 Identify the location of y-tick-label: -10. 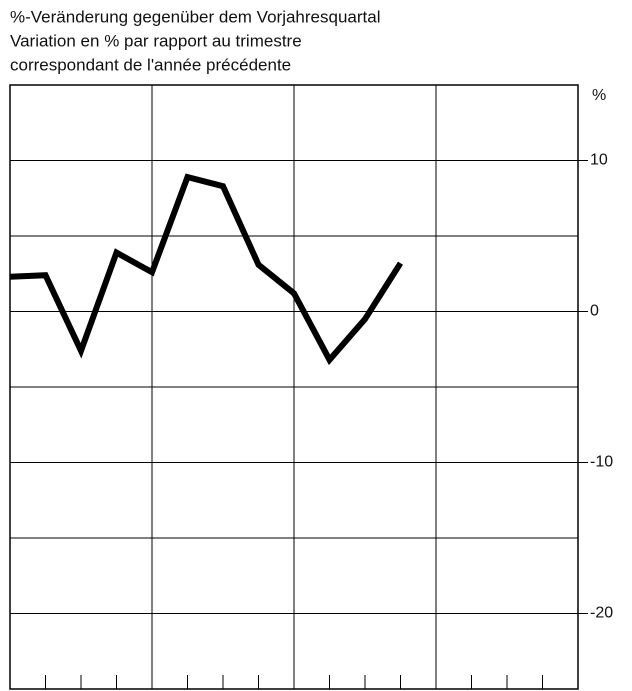
(601, 462).